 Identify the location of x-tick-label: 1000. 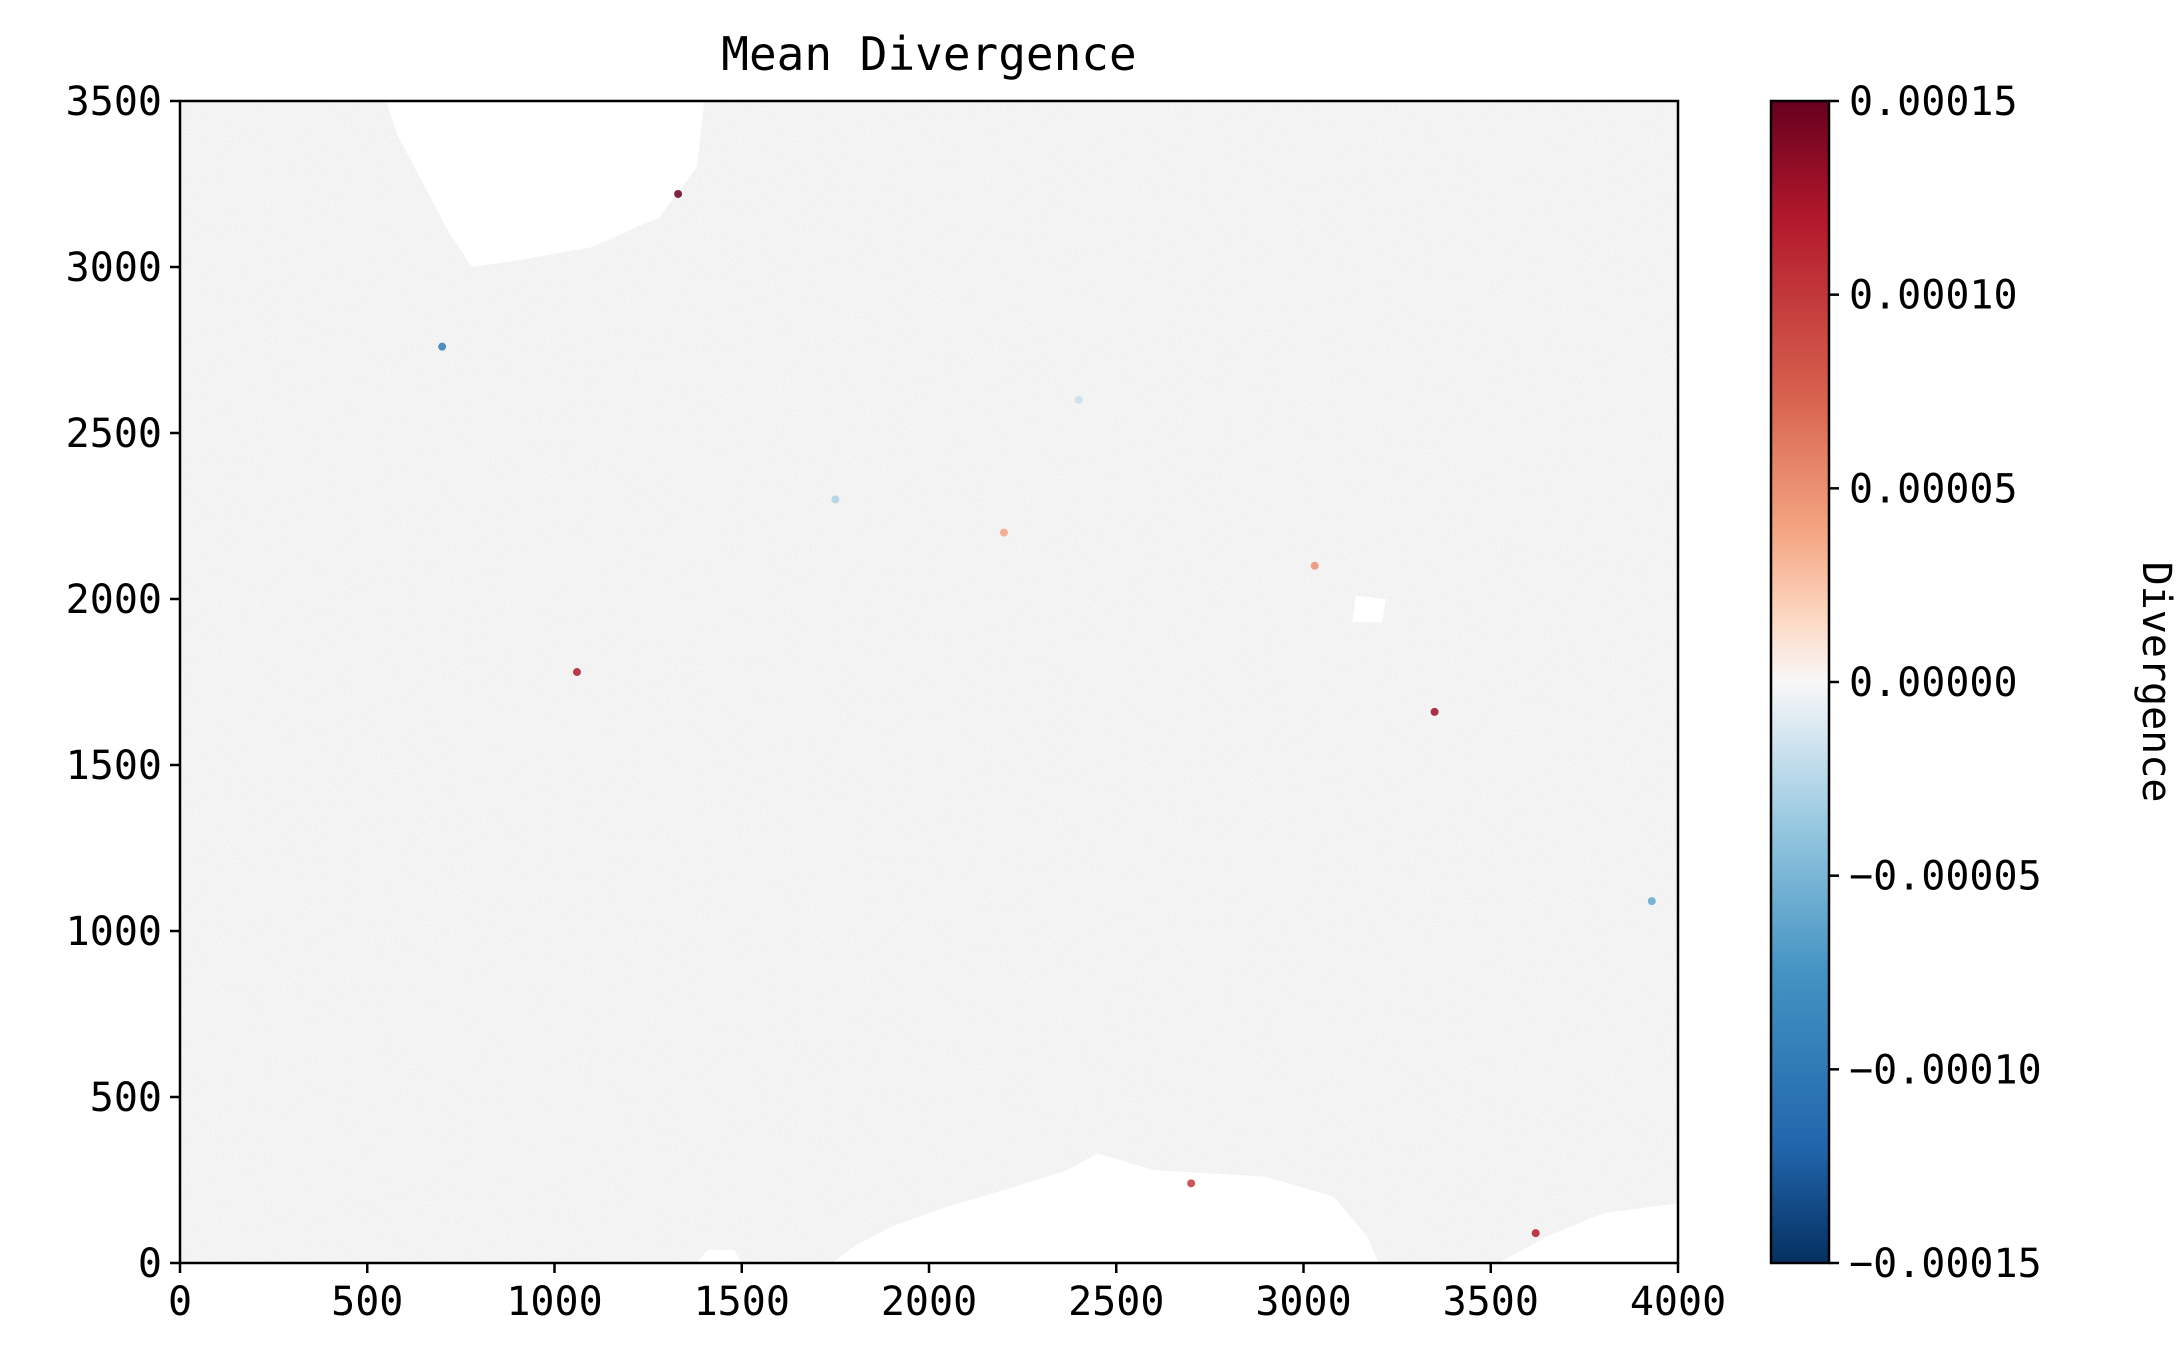
(554, 1302).